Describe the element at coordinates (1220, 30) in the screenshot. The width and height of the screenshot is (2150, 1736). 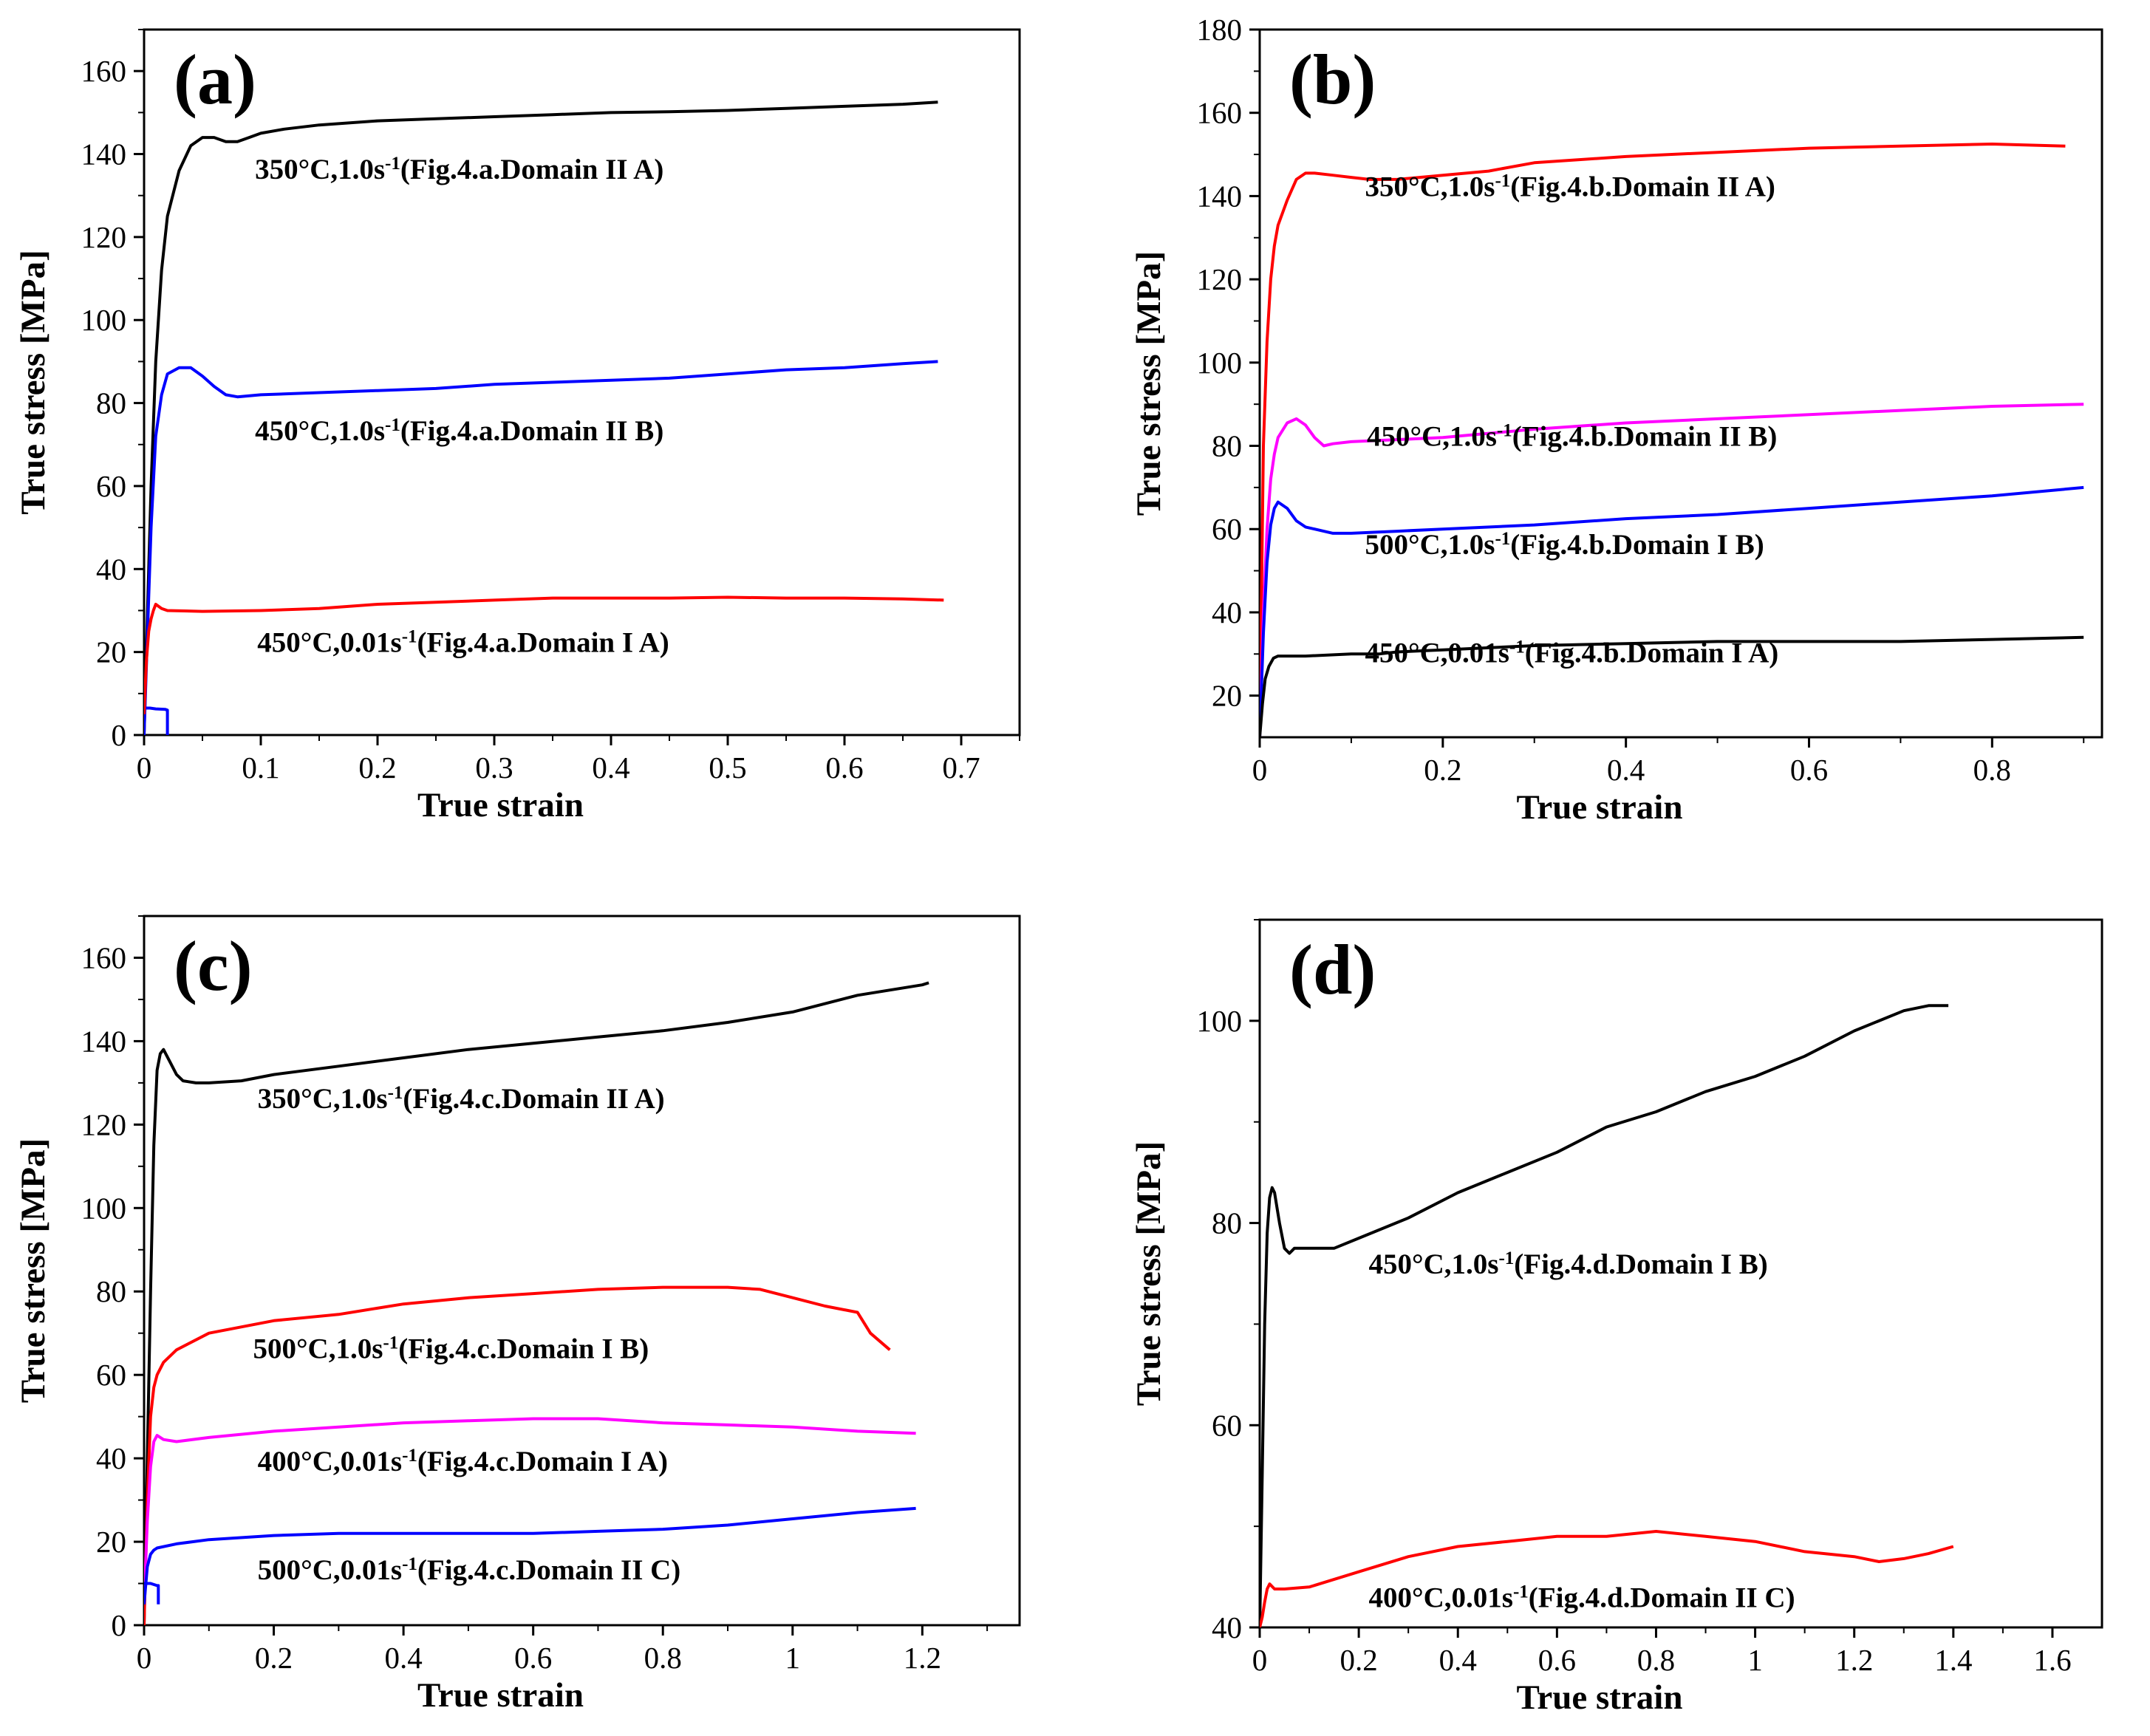
I see `panel-b-ytick-label: 180` at that location.